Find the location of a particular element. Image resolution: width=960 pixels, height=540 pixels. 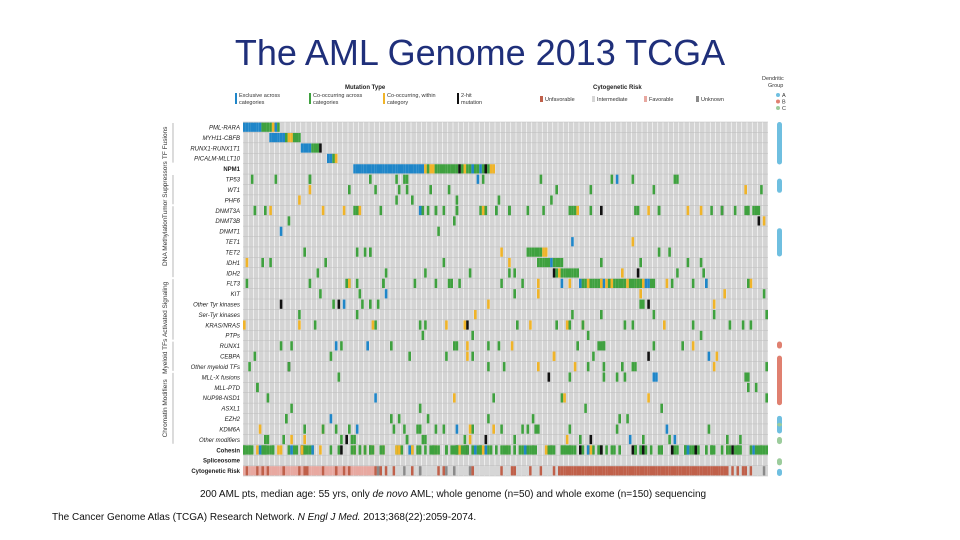

row-label: TET1 is located at coordinates (232, 243).